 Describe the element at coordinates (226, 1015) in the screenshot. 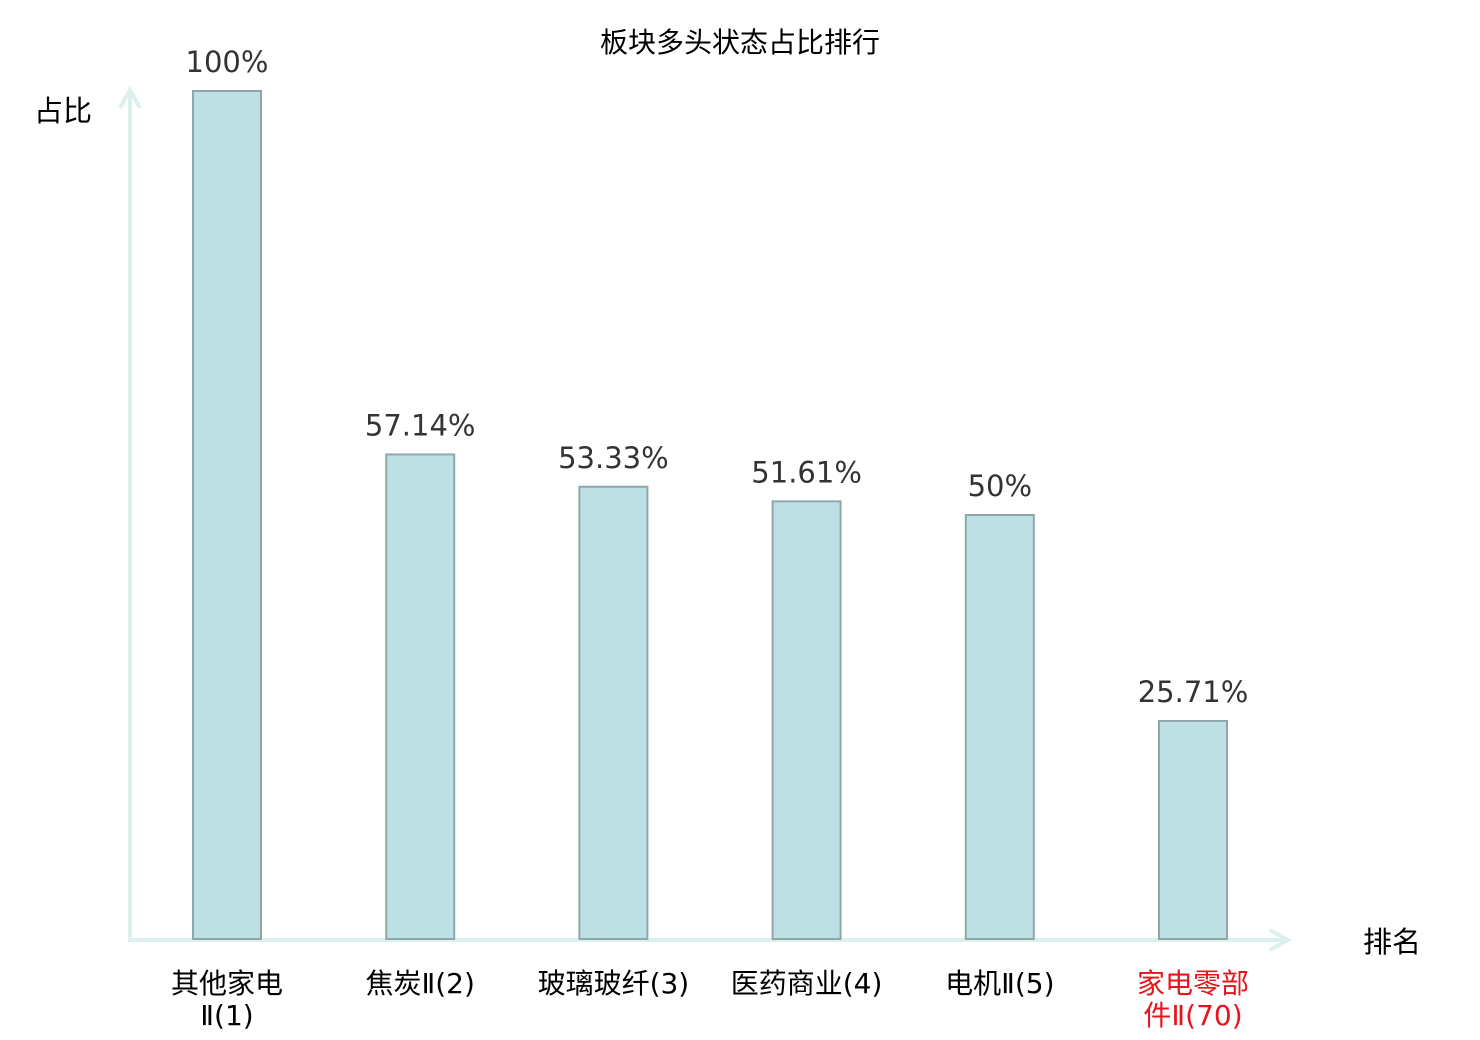

I see `x-tick-label: Ⅱ(1)` at that location.